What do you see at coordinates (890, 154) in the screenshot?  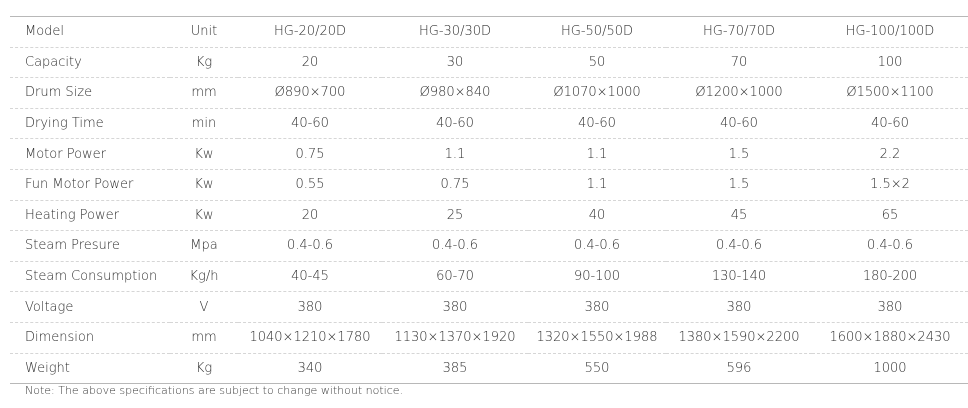 I see `table-cell: 2.2` at bounding box center [890, 154].